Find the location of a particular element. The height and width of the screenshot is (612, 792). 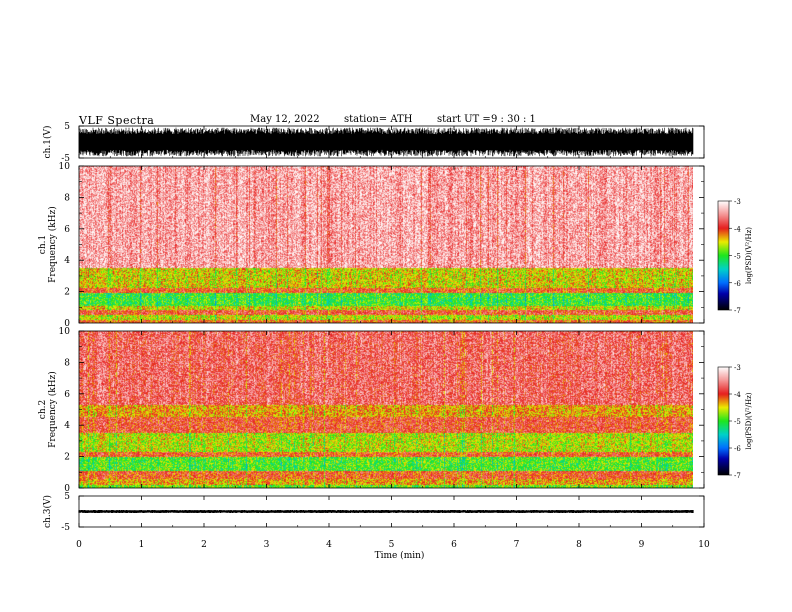

date-label: May 12, 2022 is located at coordinates (285, 119).